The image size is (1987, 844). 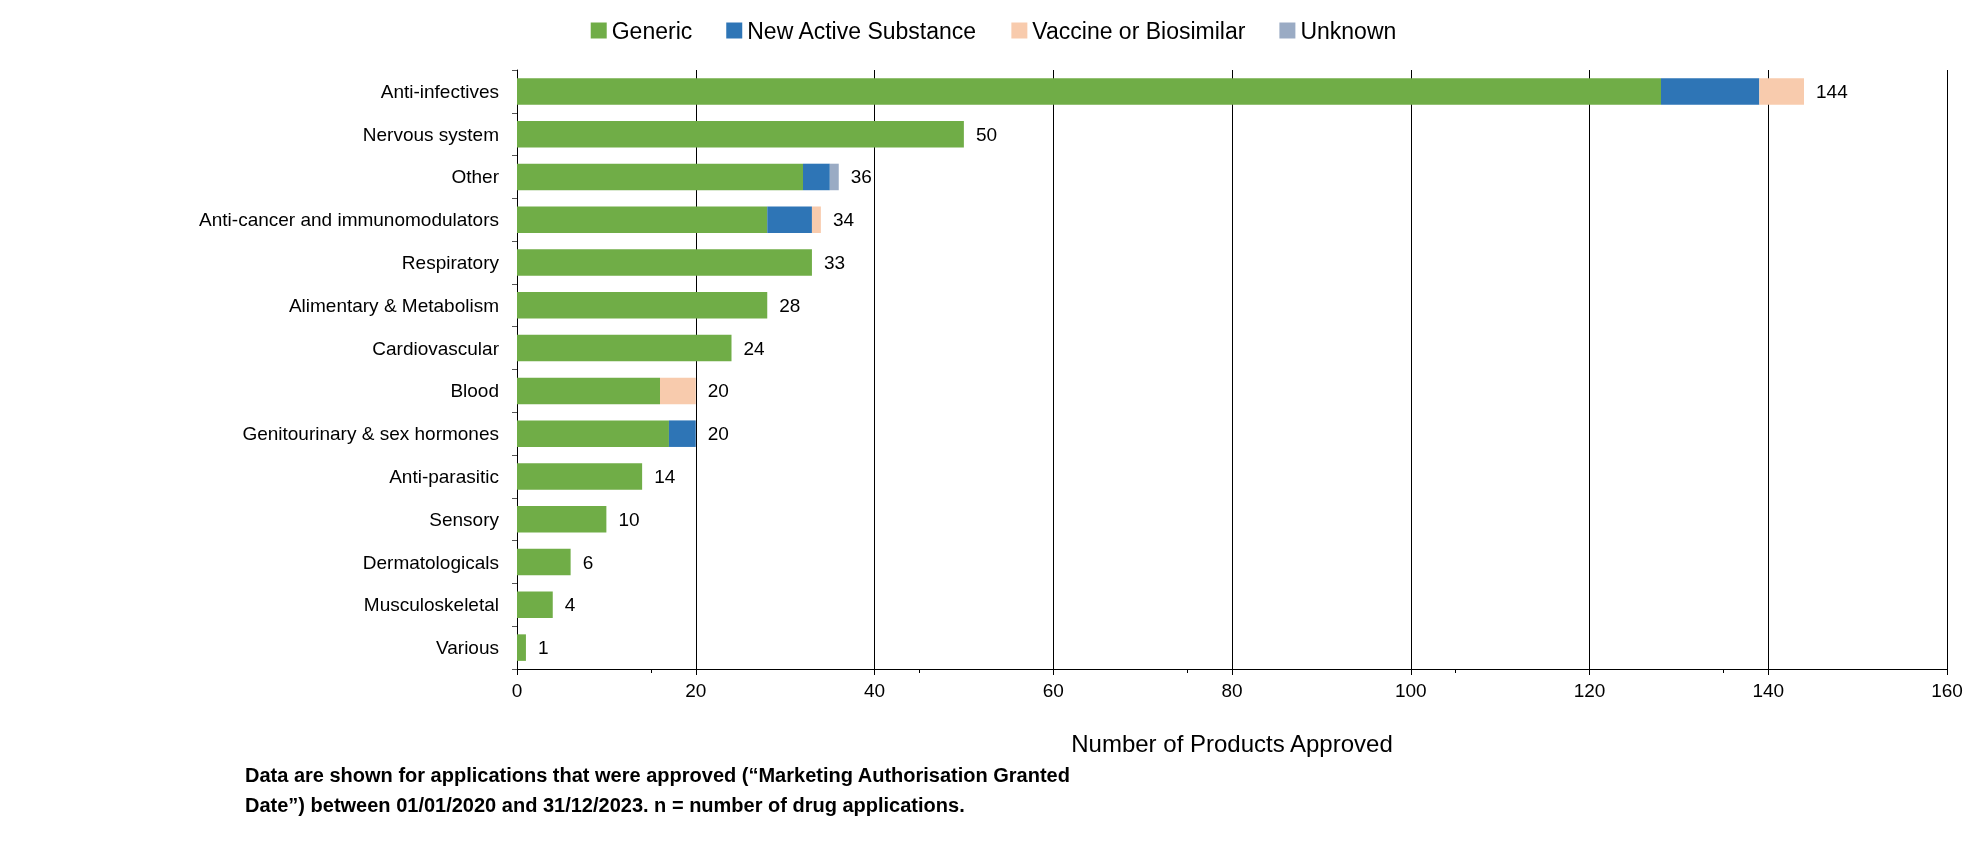 I want to click on total-label: 4, so click(x=570, y=605).